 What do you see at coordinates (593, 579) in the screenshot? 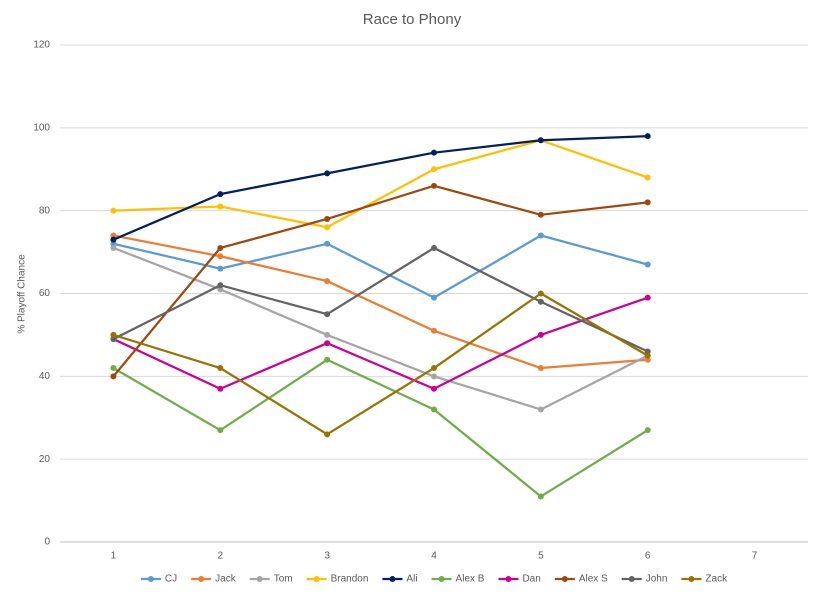
I see `legend-label: Alex S` at bounding box center [593, 579].